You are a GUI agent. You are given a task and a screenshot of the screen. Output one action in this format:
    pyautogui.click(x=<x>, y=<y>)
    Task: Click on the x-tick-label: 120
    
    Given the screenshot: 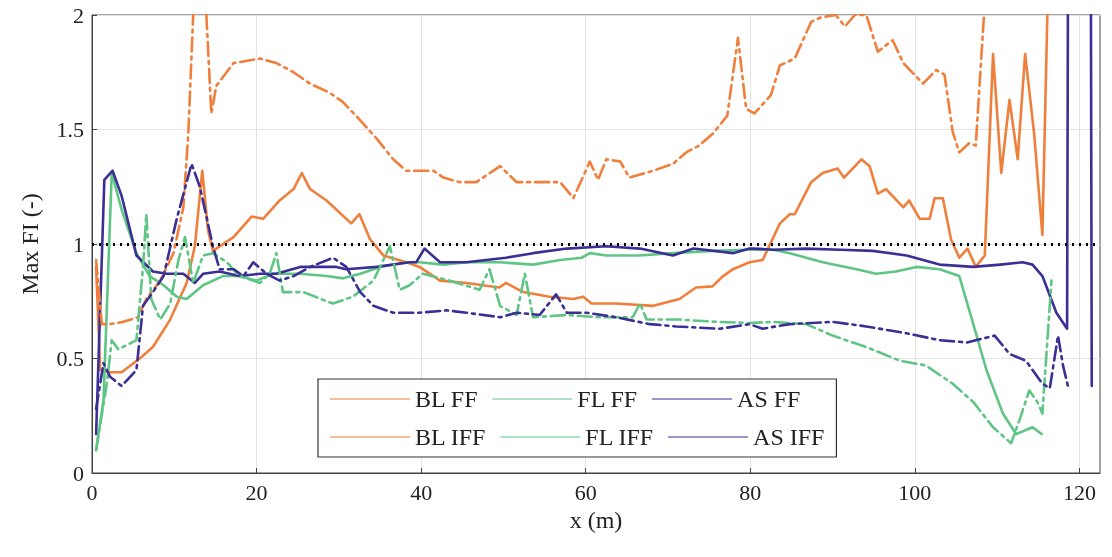 What is the action you would take?
    pyautogui.click(x=1079, y=492)
    